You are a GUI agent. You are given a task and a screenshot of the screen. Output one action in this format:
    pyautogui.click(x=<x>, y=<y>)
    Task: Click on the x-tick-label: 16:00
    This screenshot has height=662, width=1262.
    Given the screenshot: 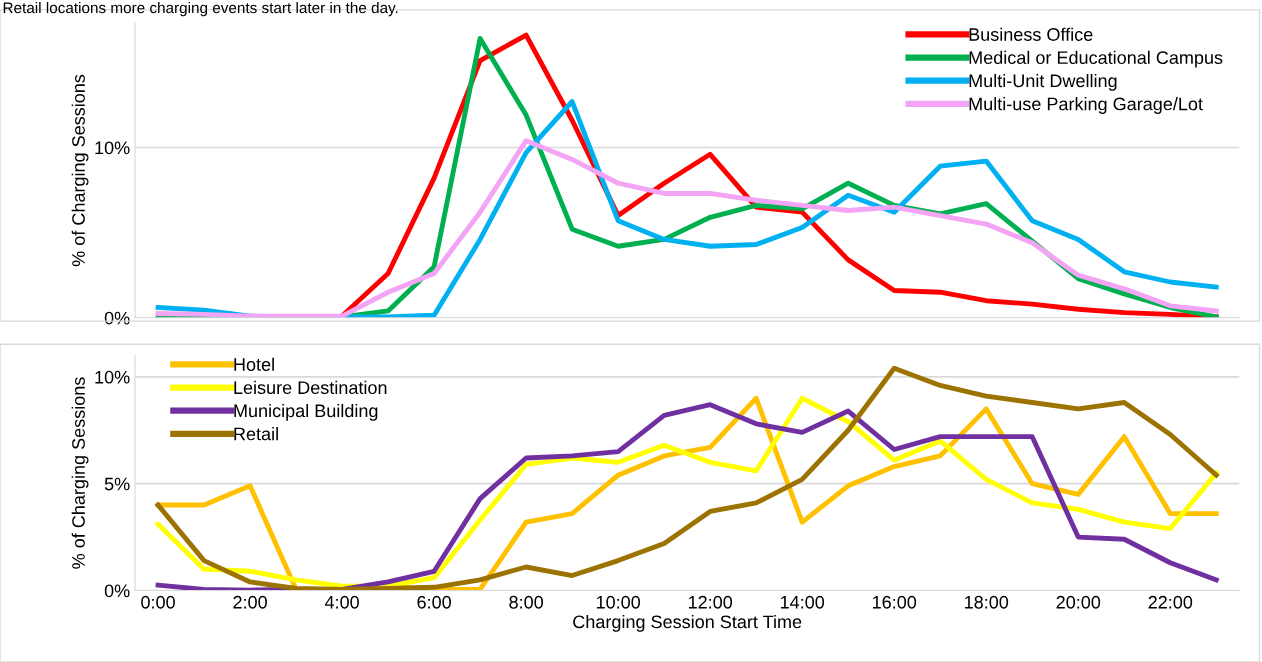 What is the action you would take?
    pyautogui.click(x=894, y=602)
    